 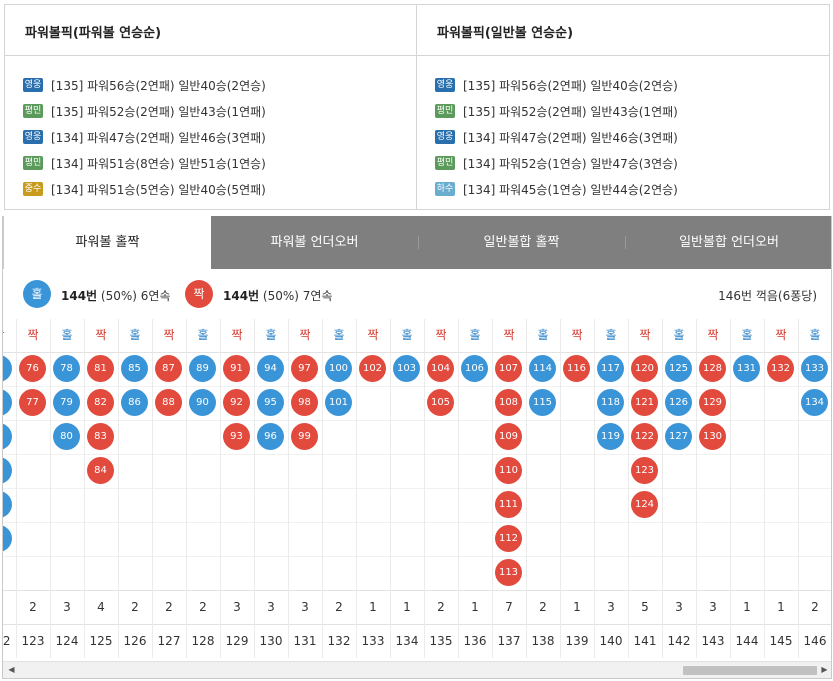 What do you see at coordinates (623, 163) in the screenshot?
I see `pick-row: 평민 [134] 파워52승(1연승) 일반47승(3연승)` at bounding box center [623, 163].